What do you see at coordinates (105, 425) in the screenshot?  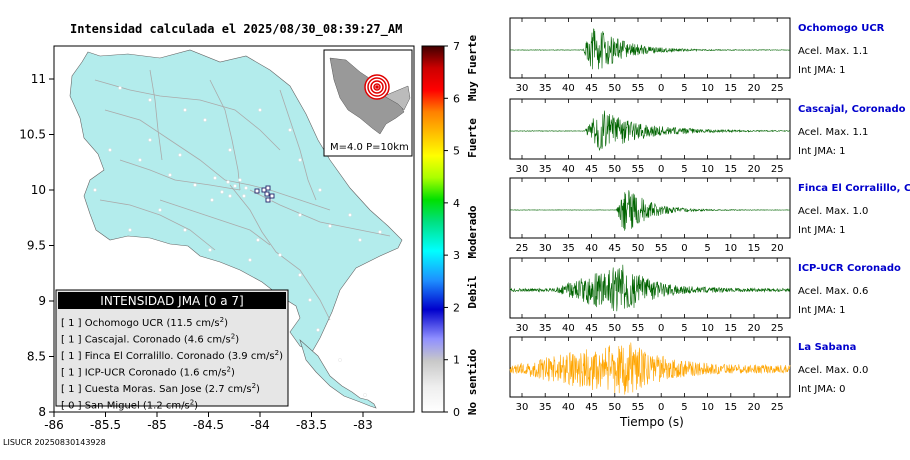 I see `map-x-tick-label: -85.5` at bounding box center [105, 425].